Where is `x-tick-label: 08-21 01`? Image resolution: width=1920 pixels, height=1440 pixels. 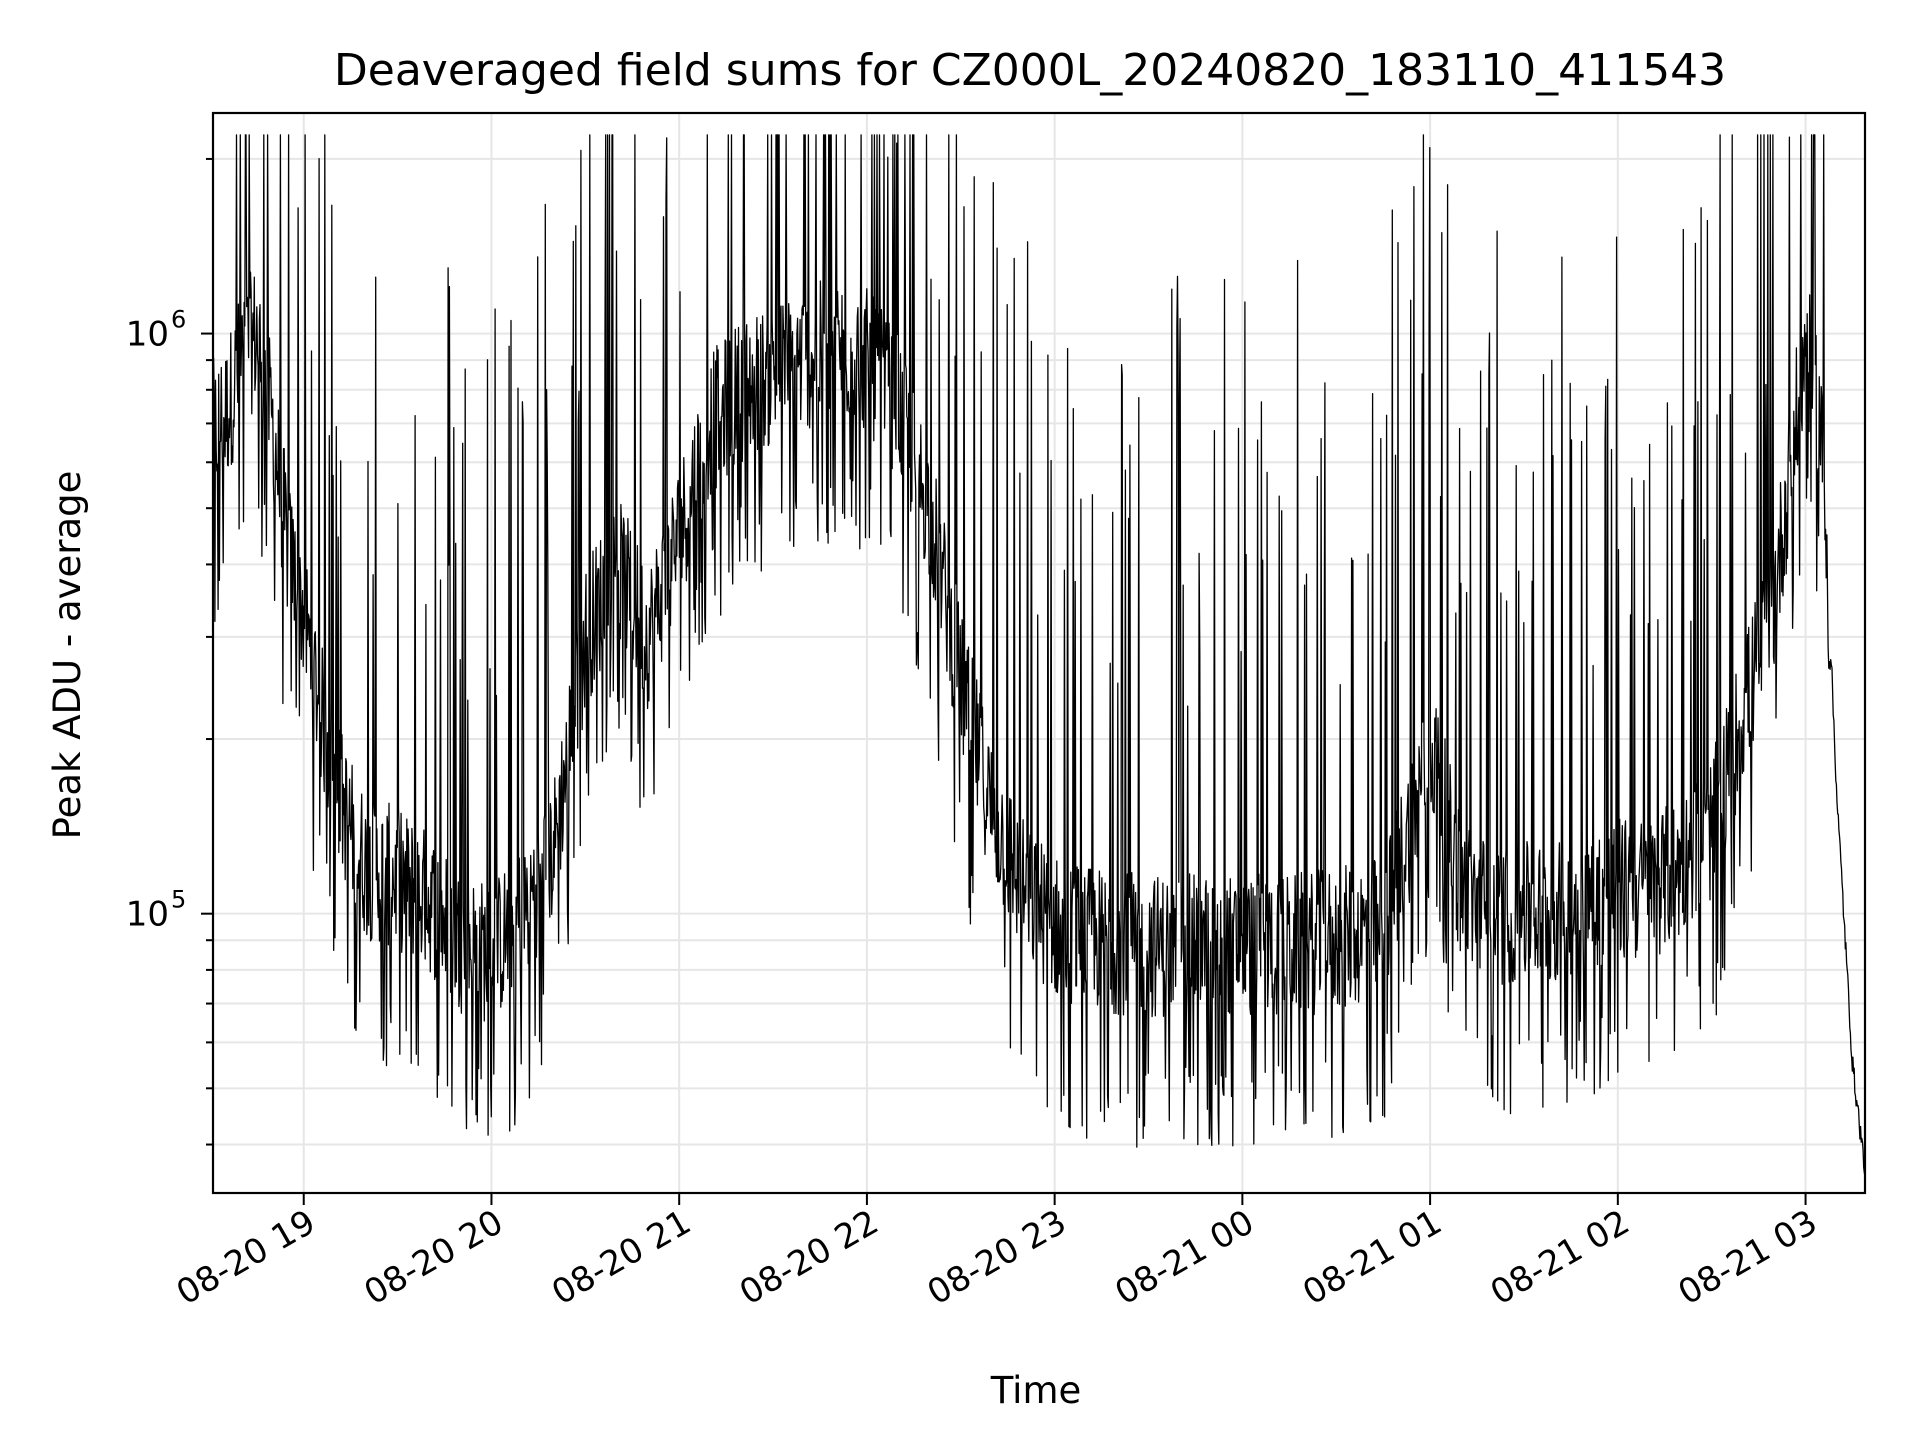
x-tick-label: 08-21 01 is located at coordinates (1372, 1257).